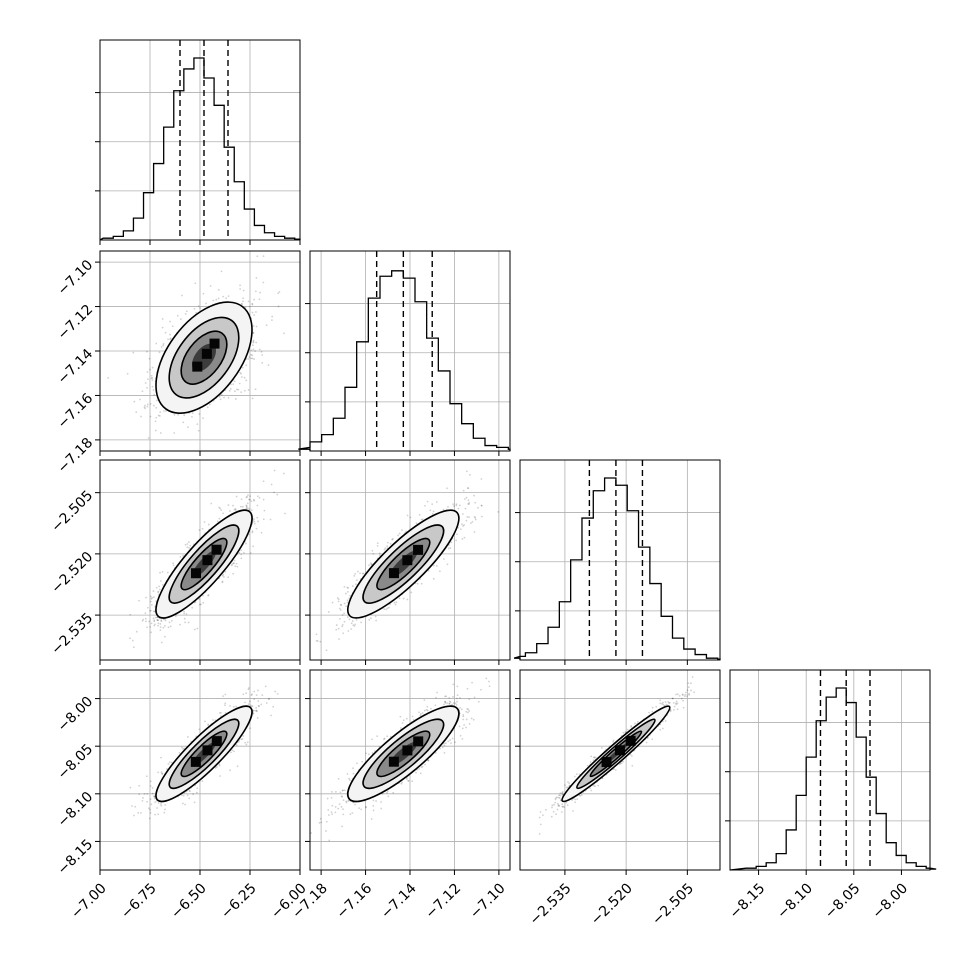  I want to click on y-tick-label: −7.14, so click(76, 367).